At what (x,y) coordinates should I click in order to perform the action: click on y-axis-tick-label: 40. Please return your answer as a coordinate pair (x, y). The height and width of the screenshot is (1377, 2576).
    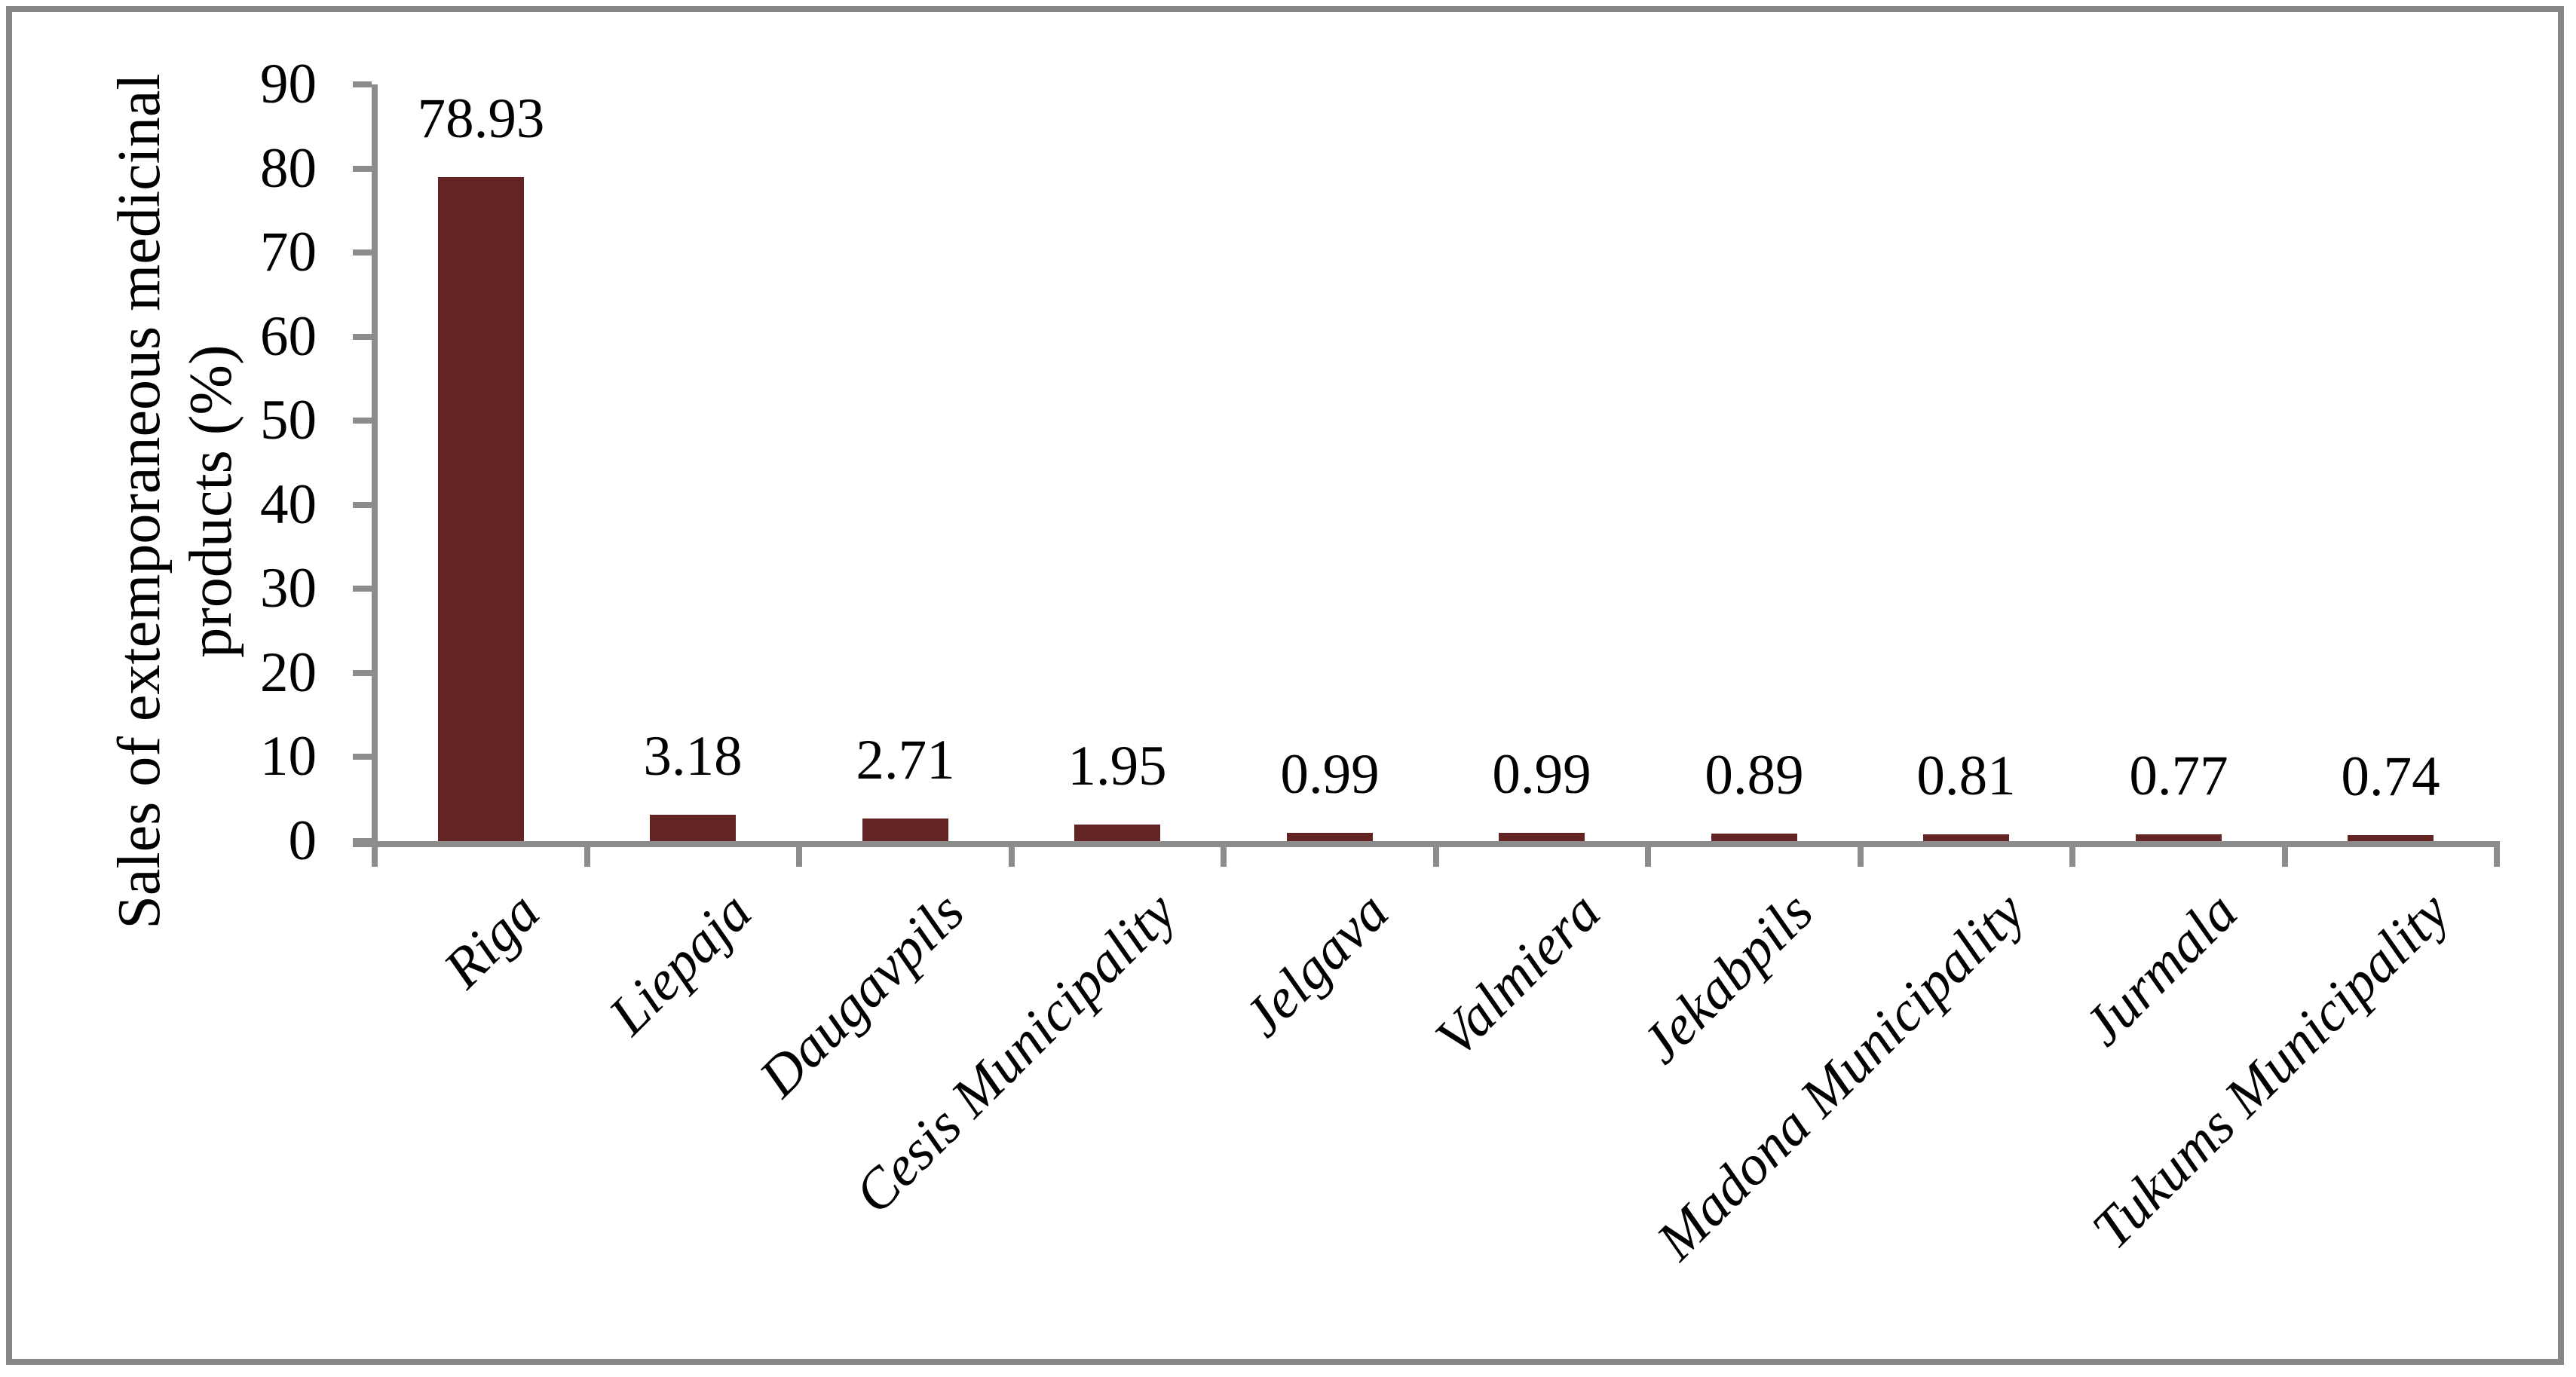
    Looking at the image, I should click on (288, 504).